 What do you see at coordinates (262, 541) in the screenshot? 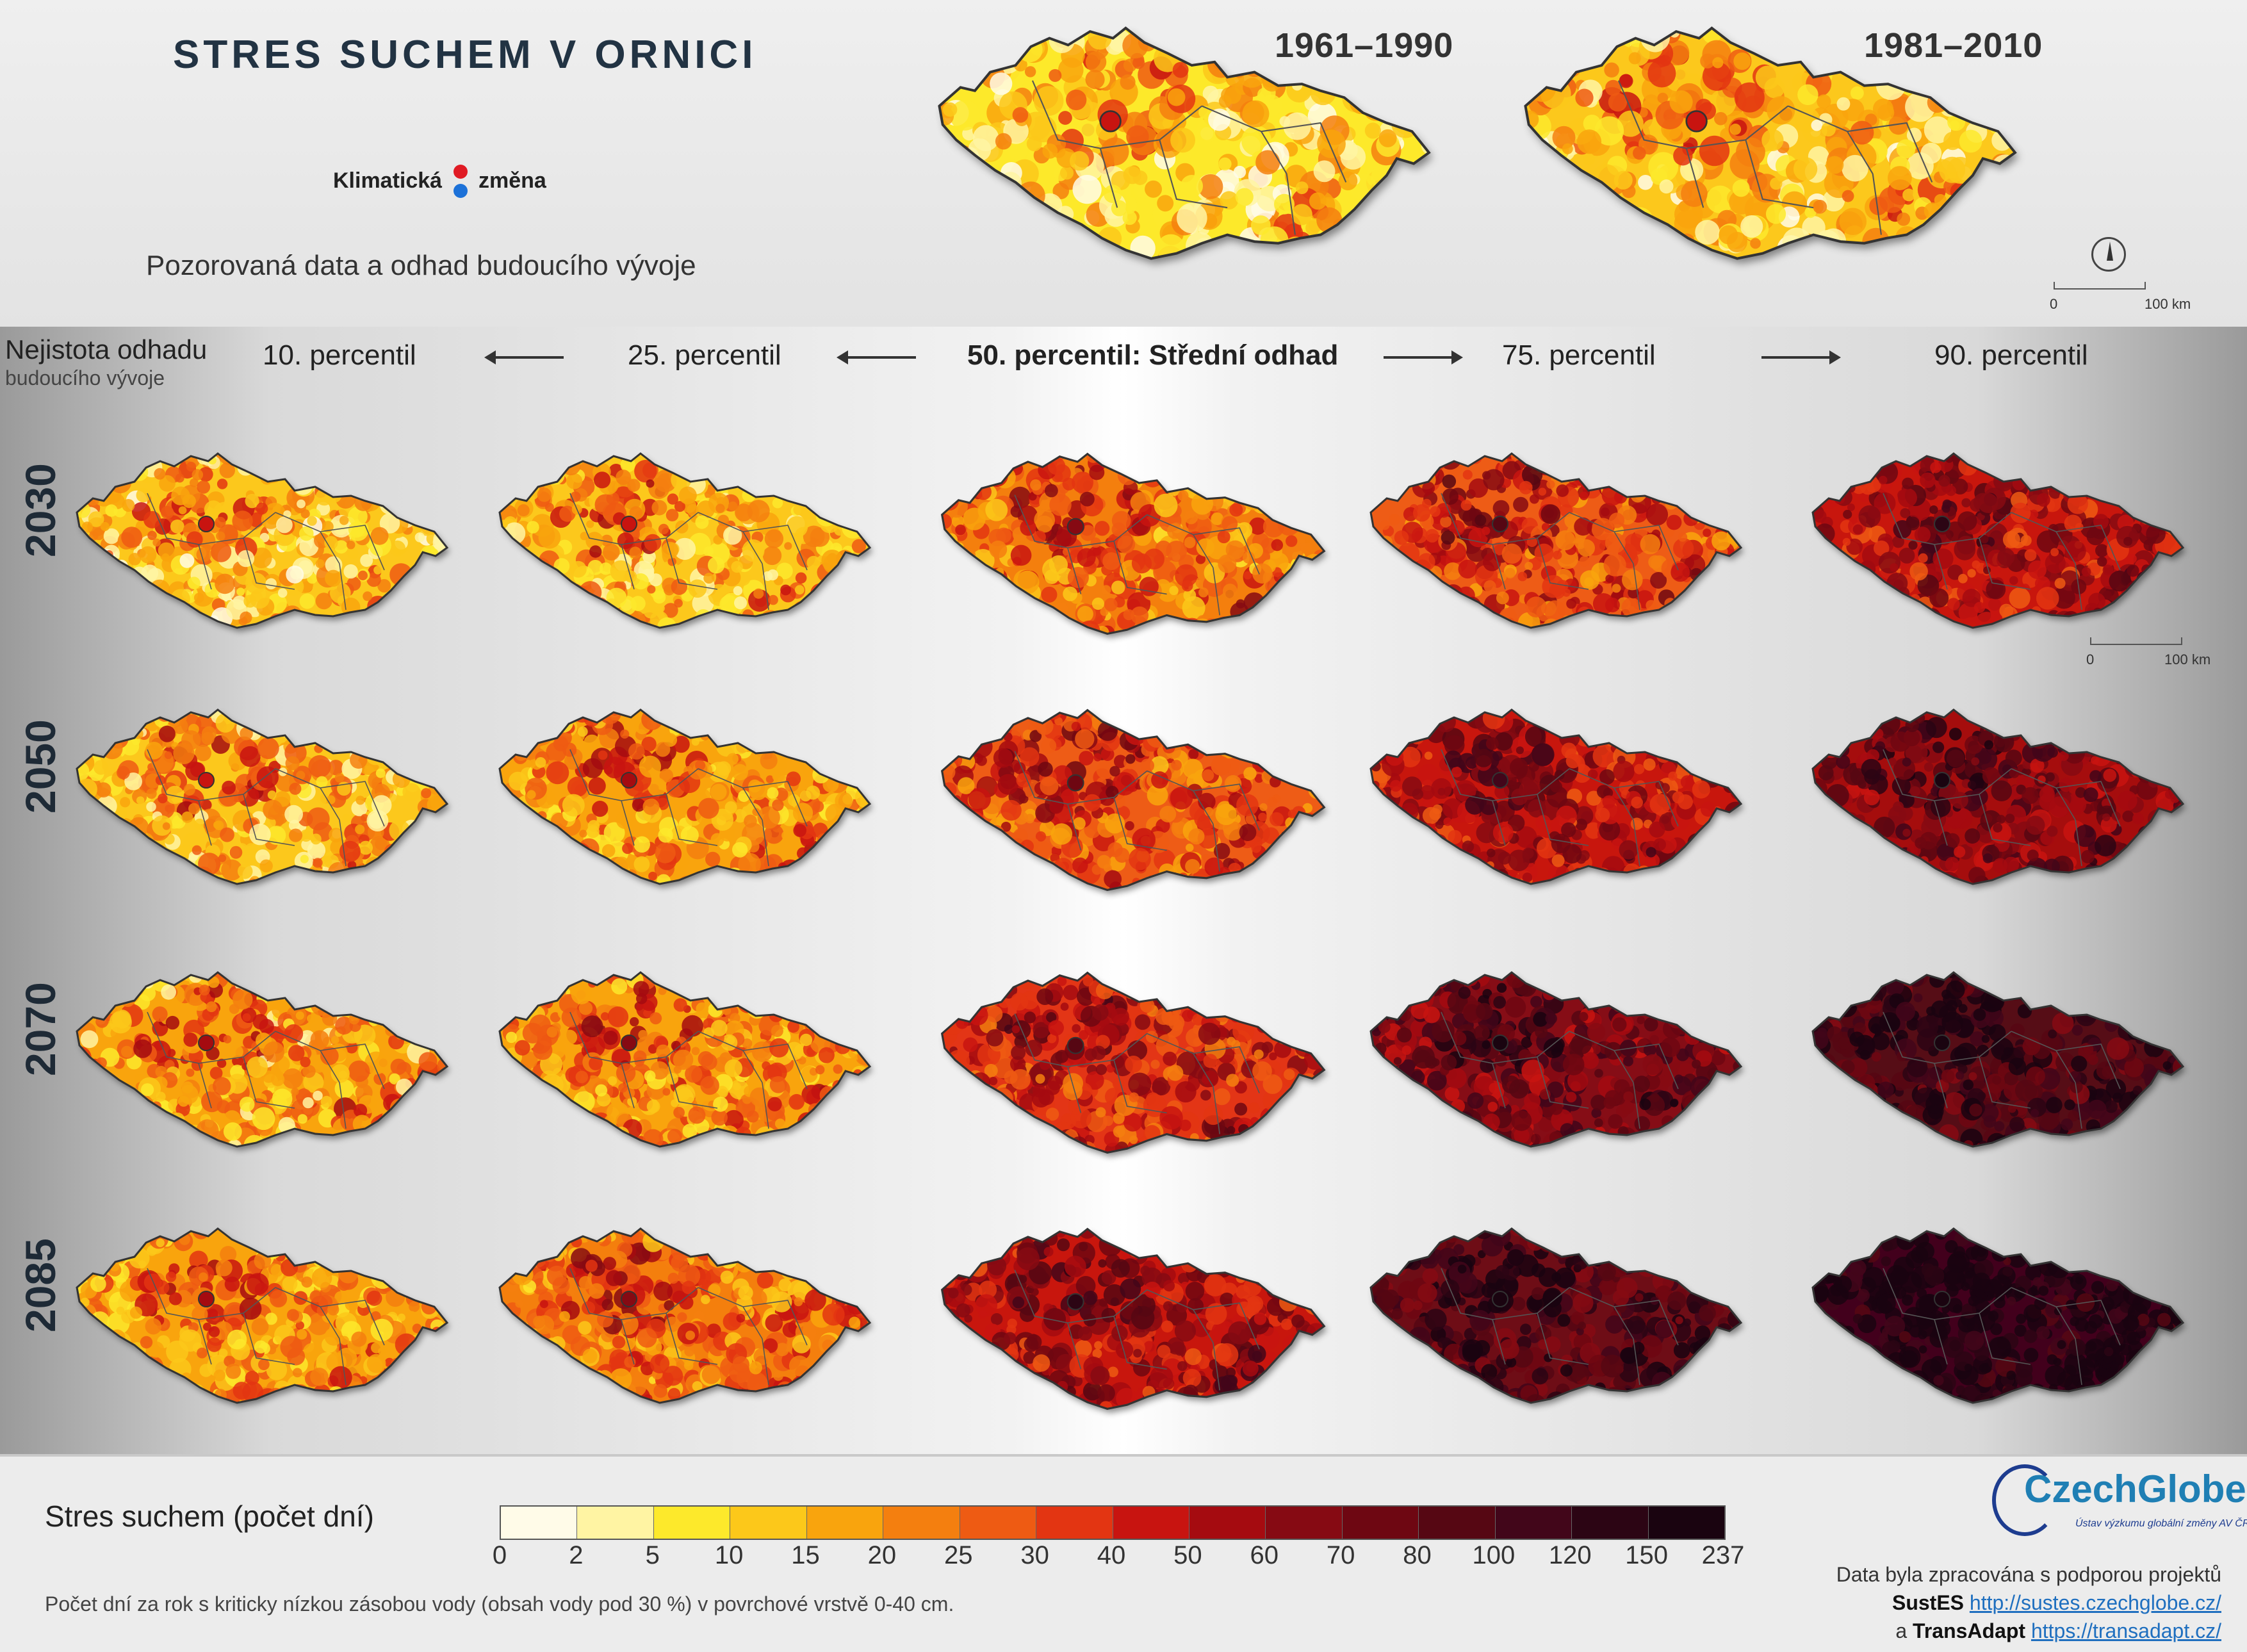
I see `map-2030-p10` at bounding box center [262, 541].